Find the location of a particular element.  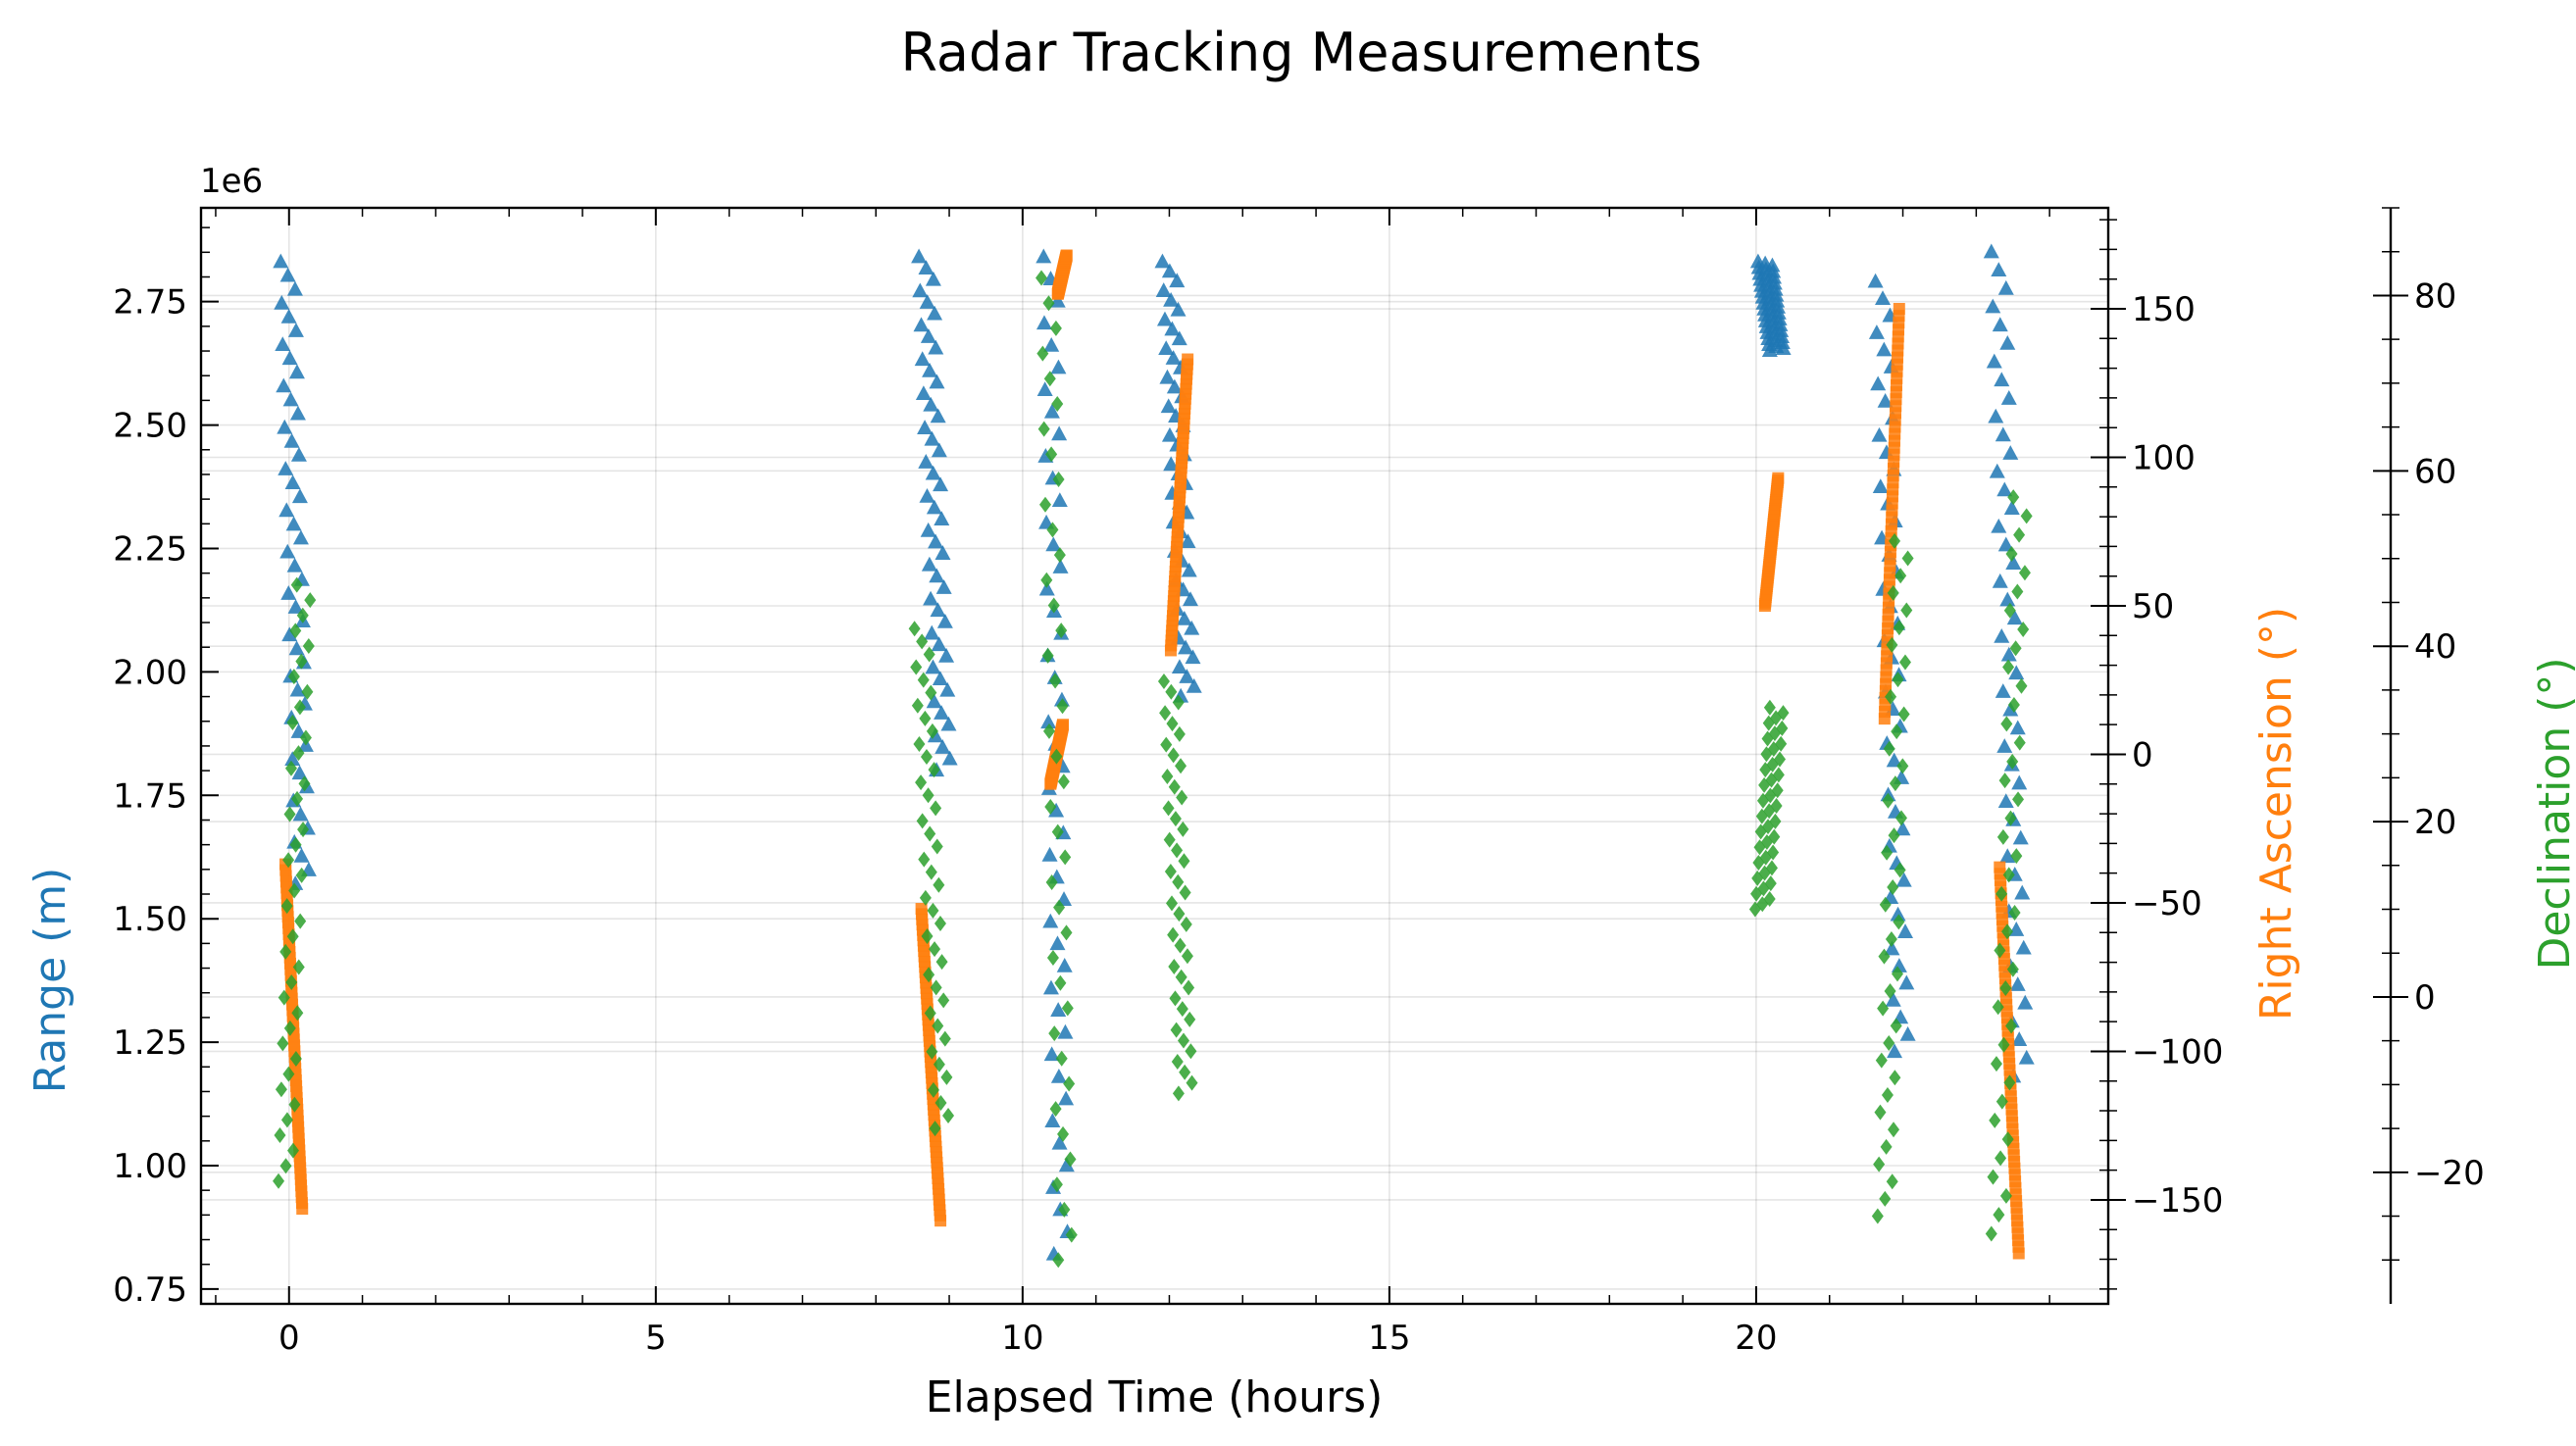

dec-tick-label: −20 is located at coordinates (2449, 1173).